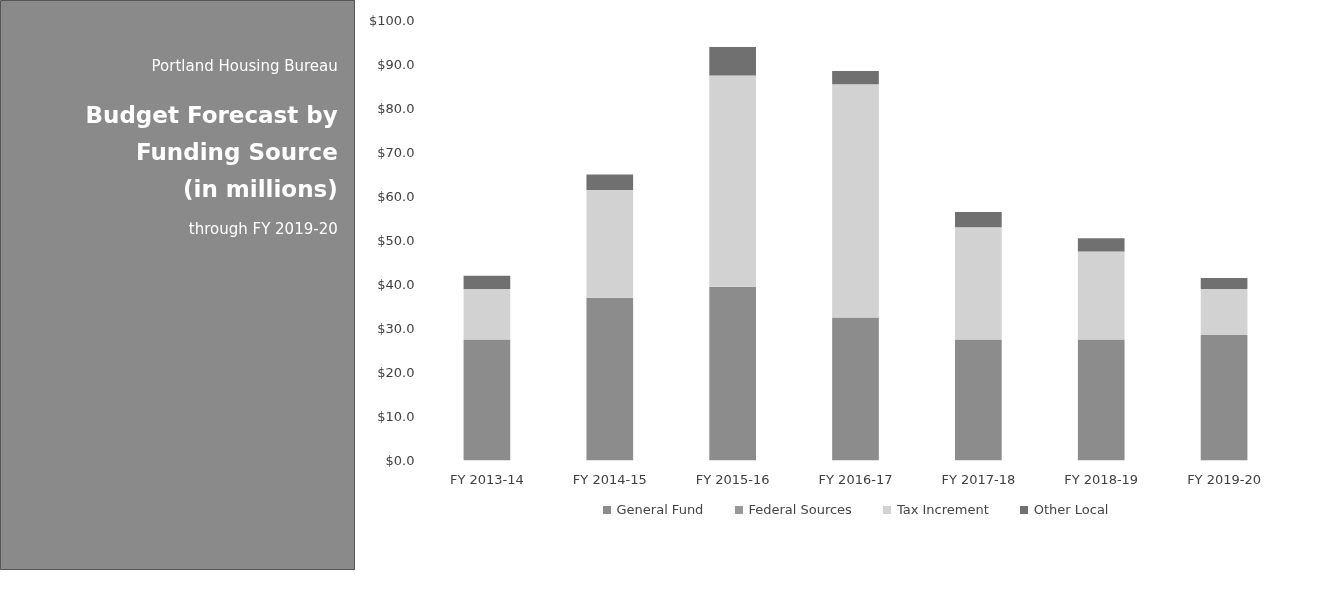 The width and height of the screenshot is (1325, 613). What do you see at coordinates (396, 372) in the screenshot?
I see `y-tick-label: $20.0` at bounding box center [396, 372].